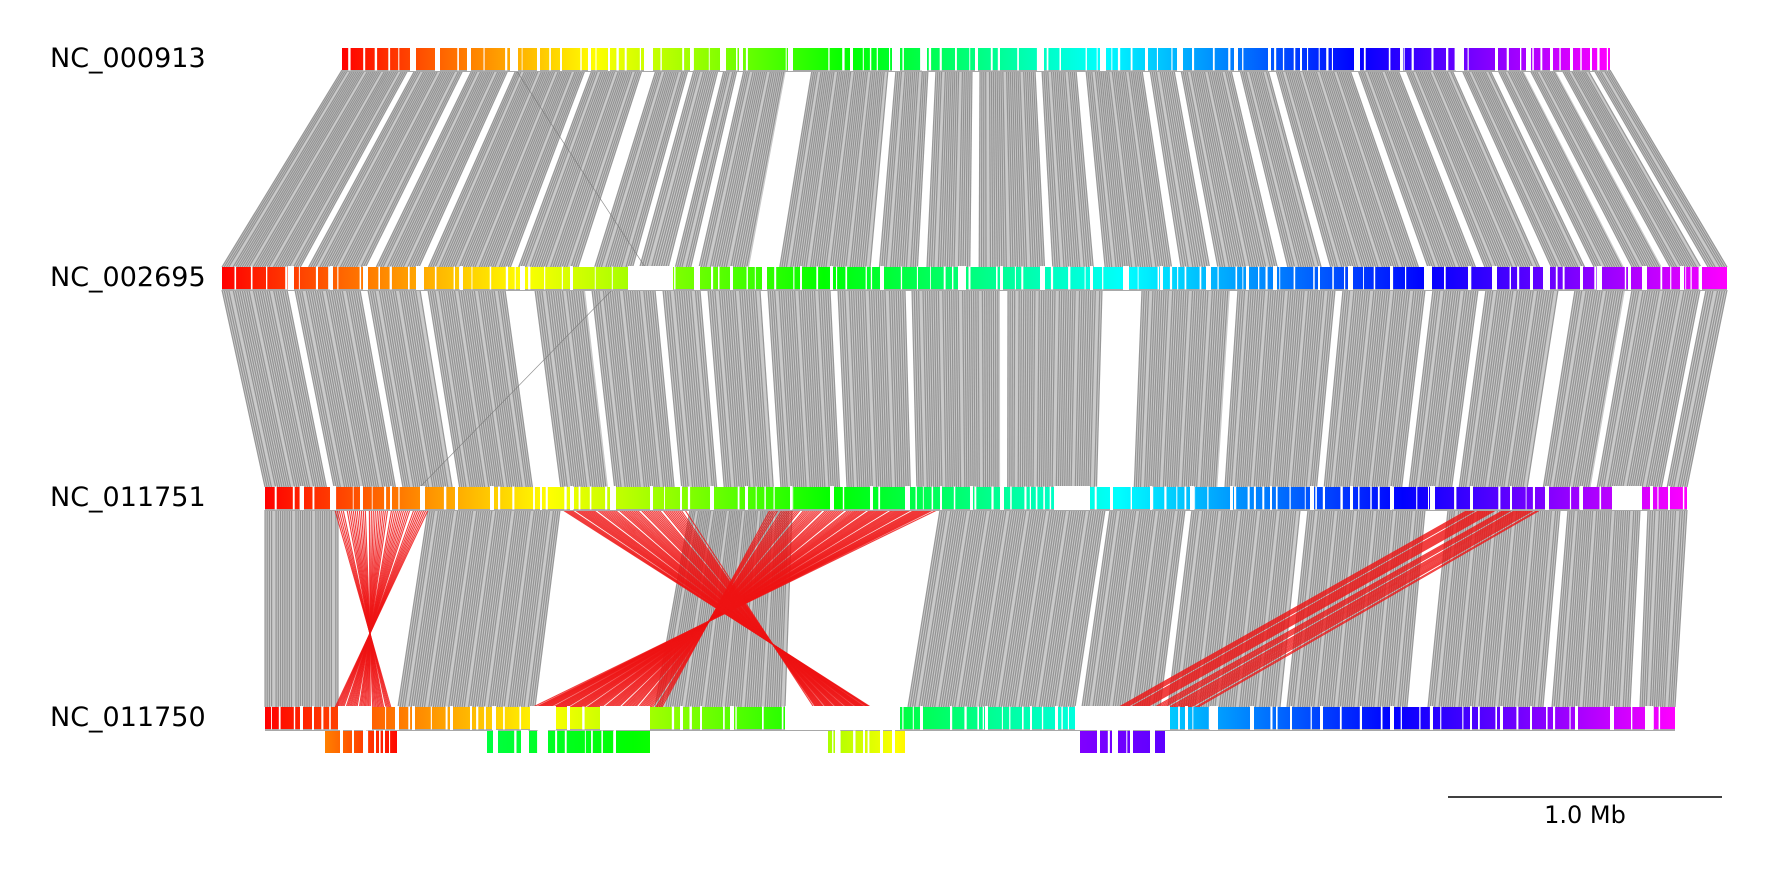 The height and width of the screenshot is (876, 1775). Describe the element at coordinates (128, 497) in the screenshot. I see `track-label-3: NC_011751` at that location.